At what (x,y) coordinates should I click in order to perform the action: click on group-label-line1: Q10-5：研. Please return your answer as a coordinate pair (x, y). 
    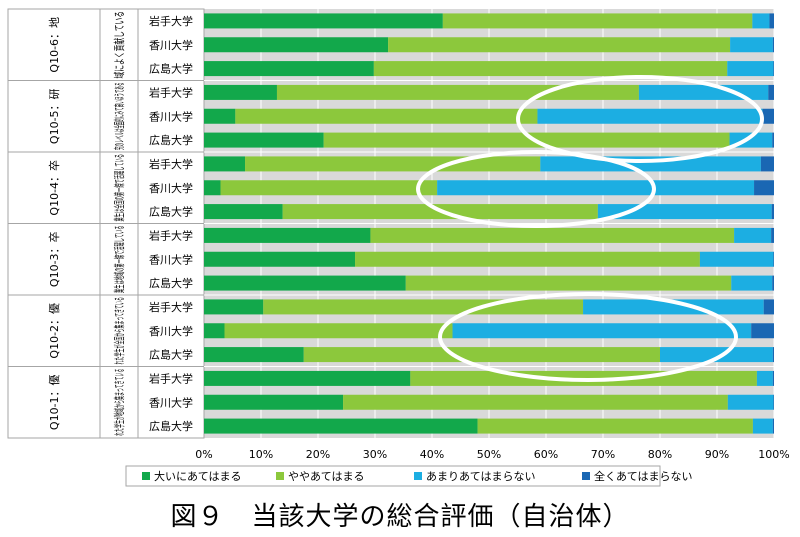
    Looking at the image, I should click on (54, 116).